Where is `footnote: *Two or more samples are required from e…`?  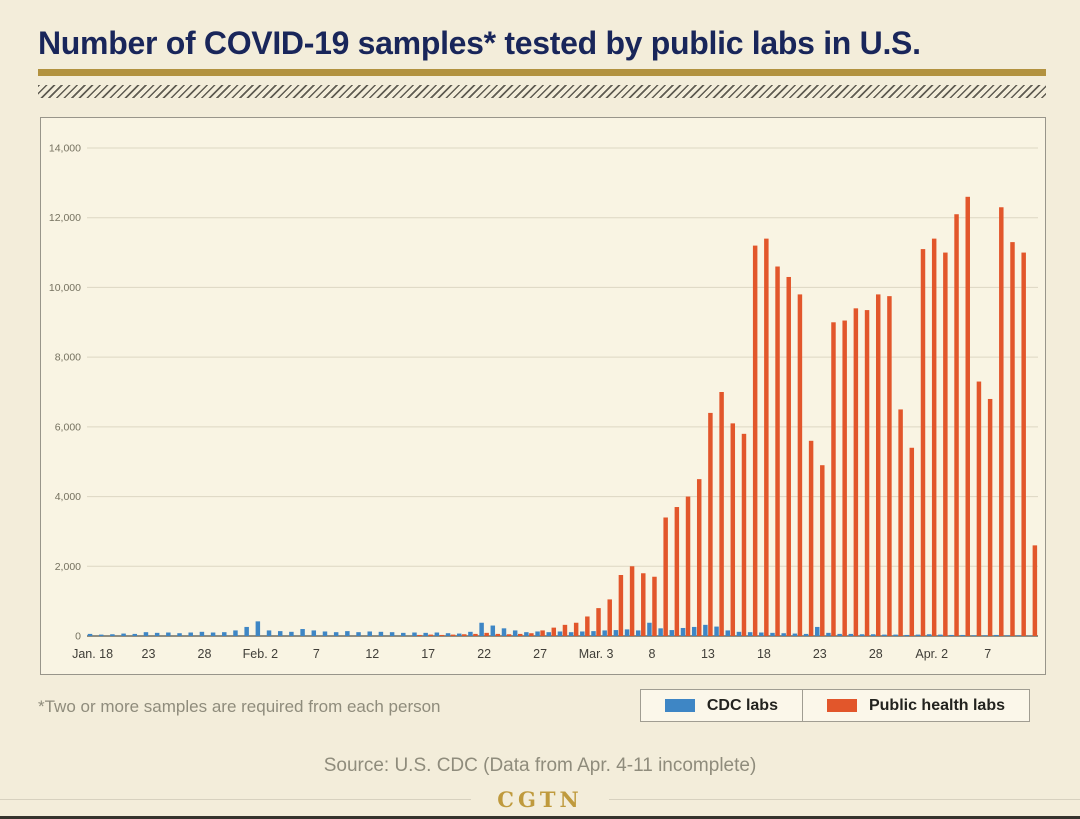 footnote: *Two or more samples are required from e… is located at coordinates (239, 706).